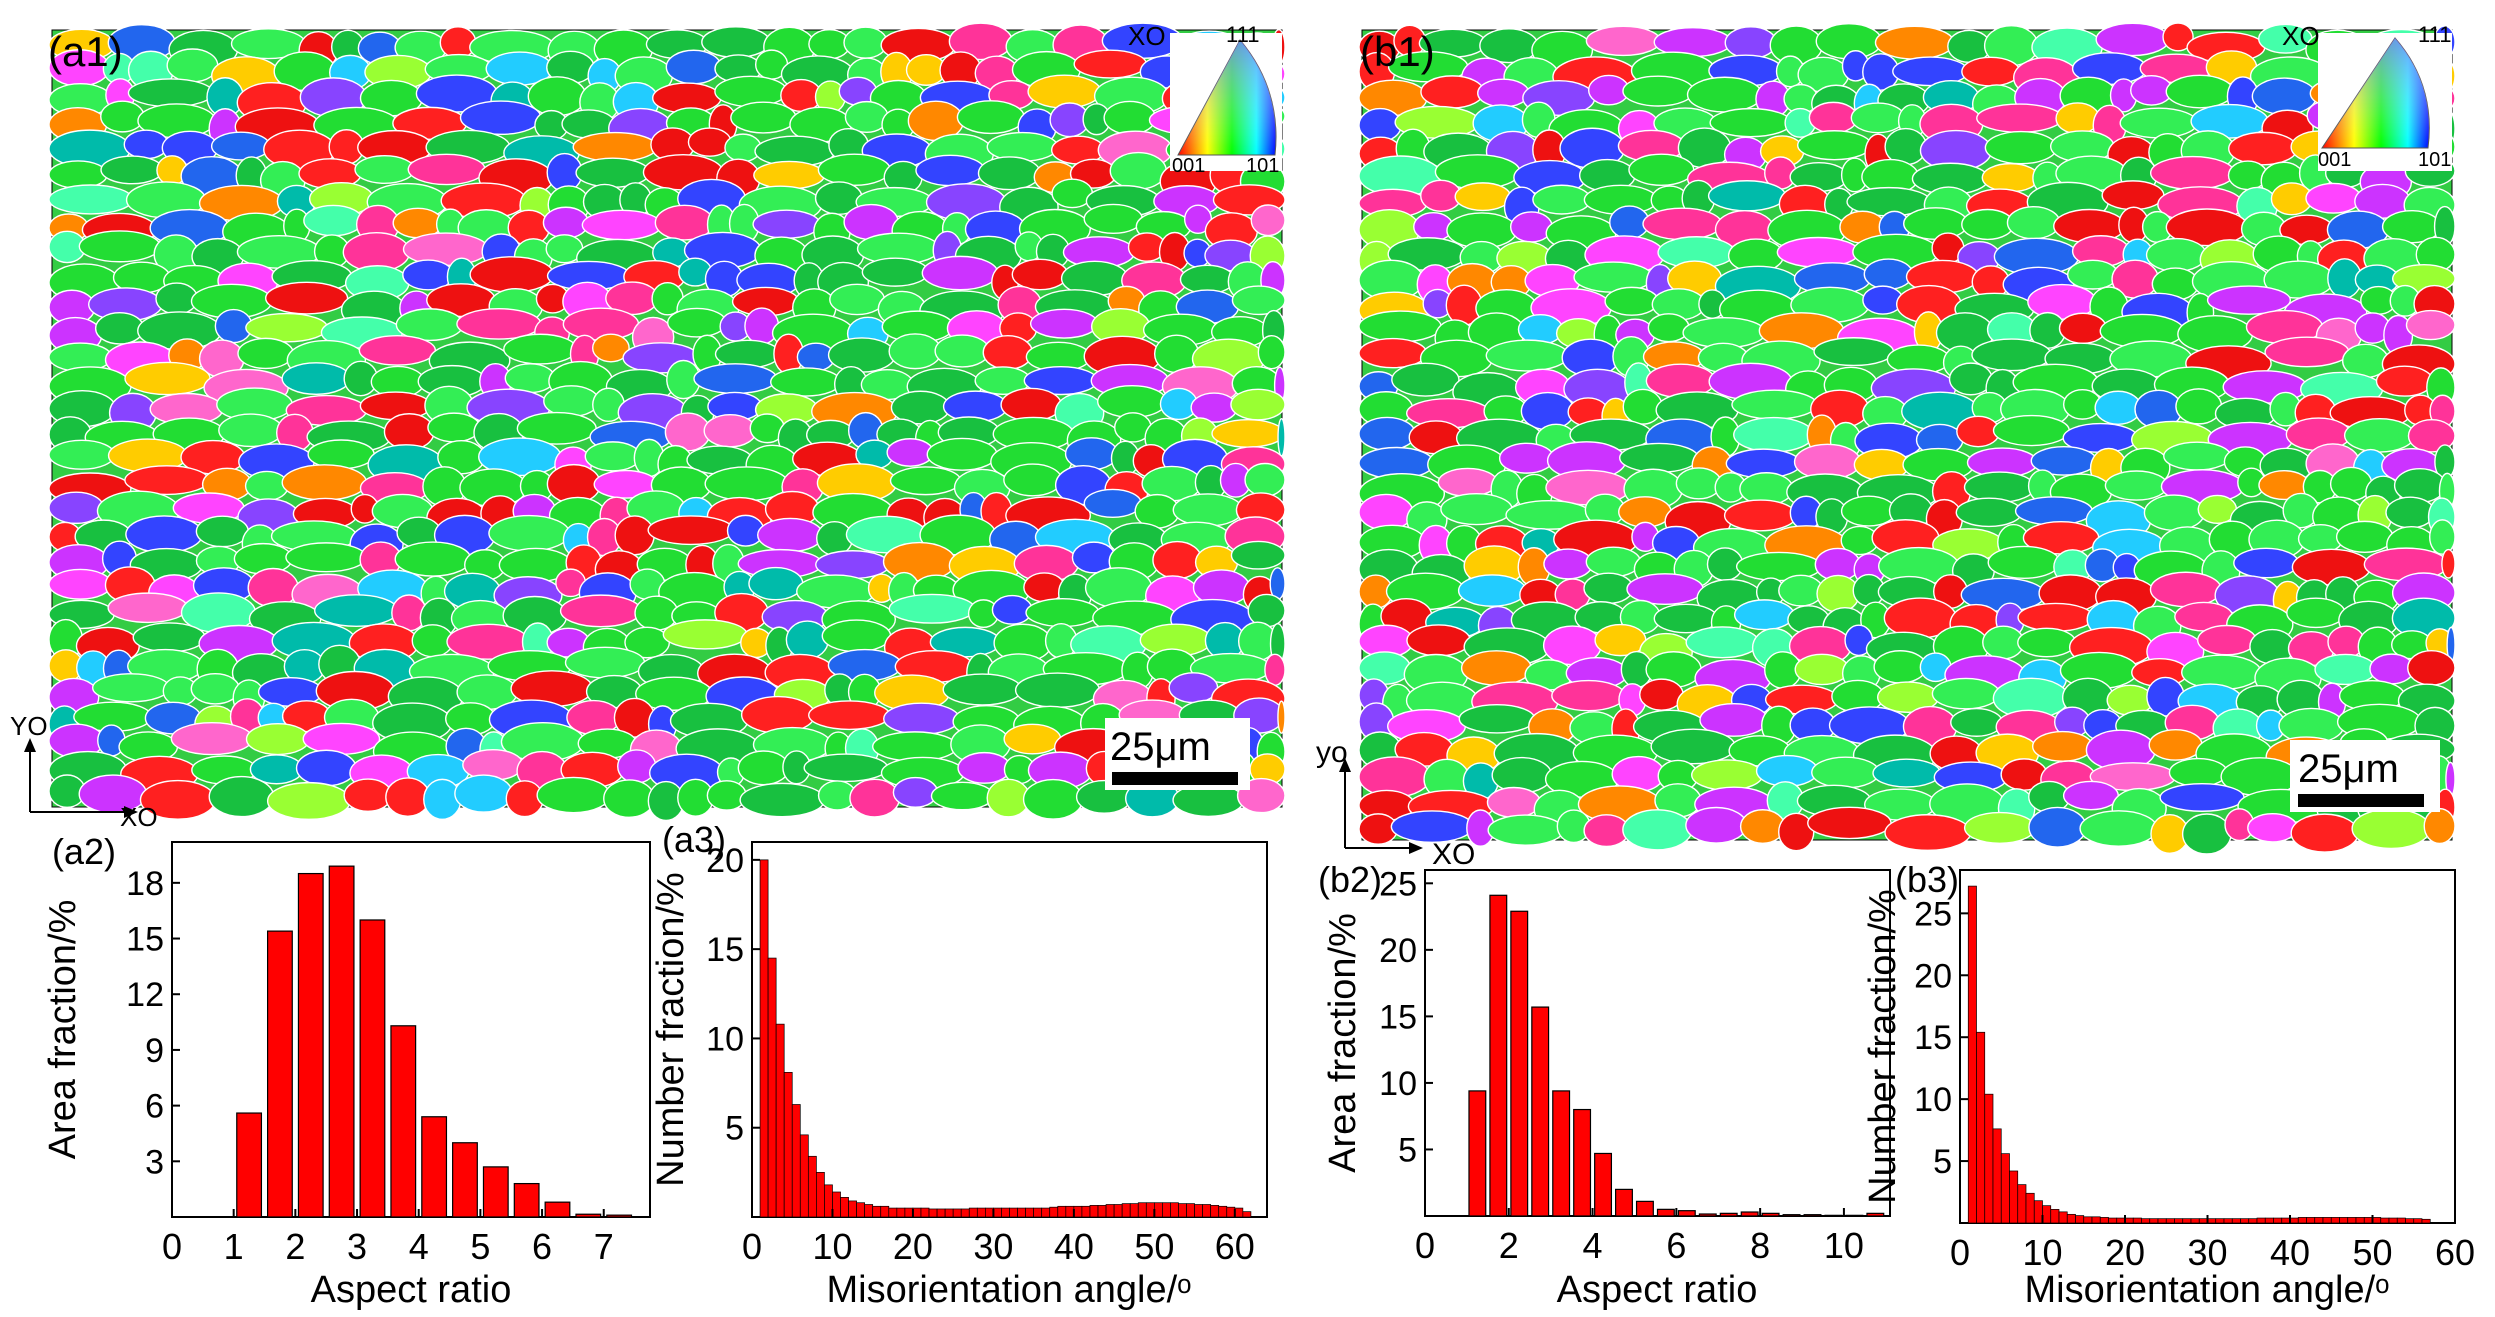  Describe the element at coordinates (139, 817) in the screenshot. I see `axis-x-label-a1: XO` at that location.